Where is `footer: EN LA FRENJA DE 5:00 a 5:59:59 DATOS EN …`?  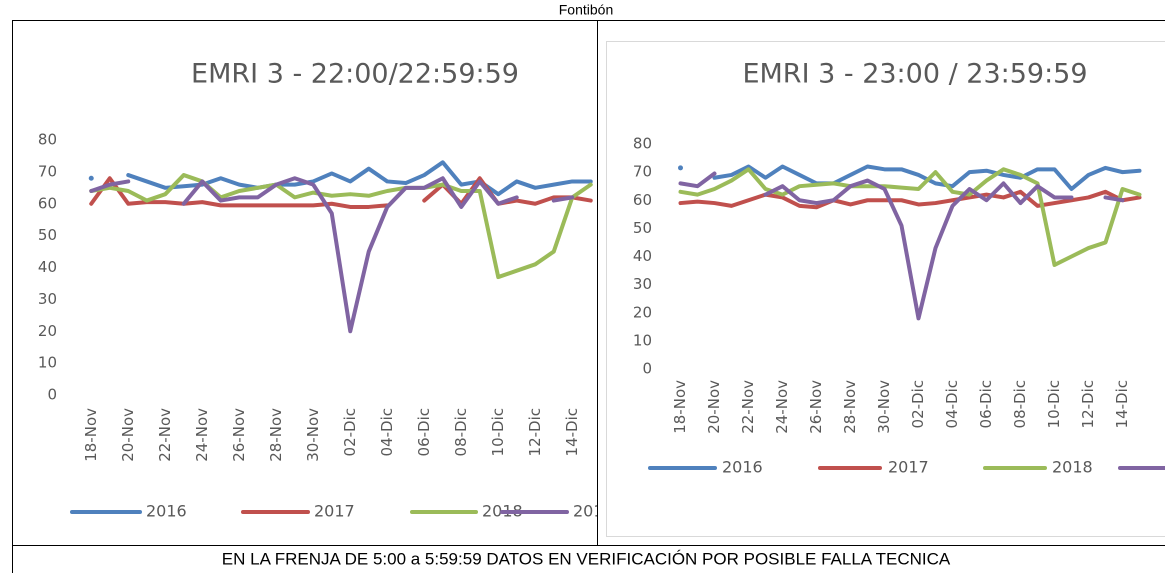 footer: EN LA FRENJA DE 5:00 a 5:59:59 DATOS EN … is located at coordinates (586, 558).